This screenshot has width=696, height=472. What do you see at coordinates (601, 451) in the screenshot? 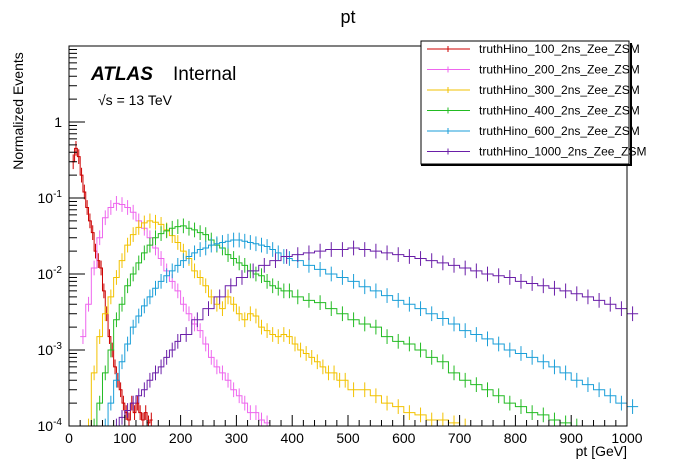
I see `x-axis-label: pt [GeV]` at bounding box center [601, 451].